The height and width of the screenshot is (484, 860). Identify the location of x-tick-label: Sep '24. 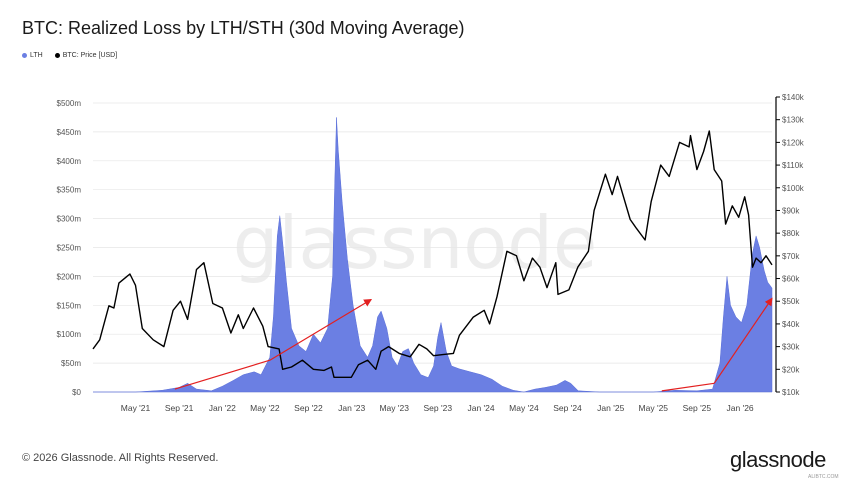
(567, 408).